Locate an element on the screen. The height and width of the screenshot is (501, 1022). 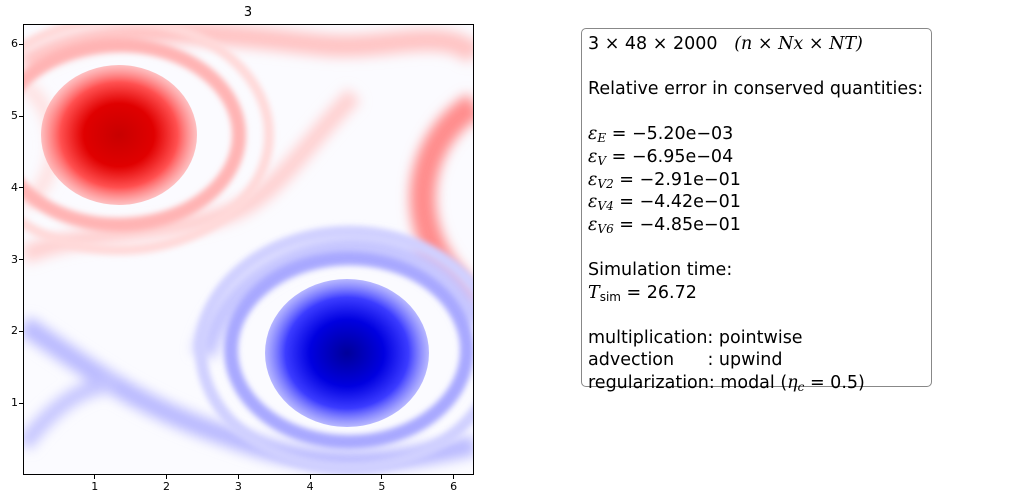
x-tick-label: 4 is located at coordinates (310, 486).